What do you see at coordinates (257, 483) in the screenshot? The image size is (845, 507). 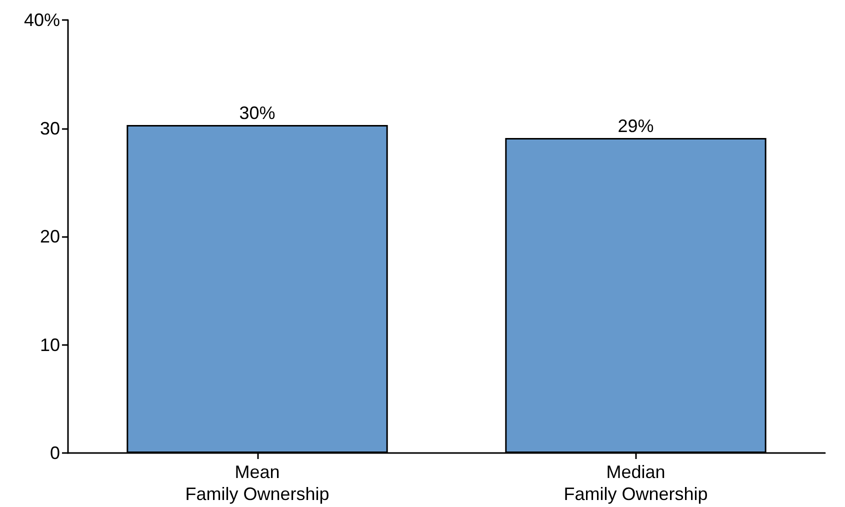 I see `x-tick-label: Mean Family Ownership` at bounding box center [257, 483].